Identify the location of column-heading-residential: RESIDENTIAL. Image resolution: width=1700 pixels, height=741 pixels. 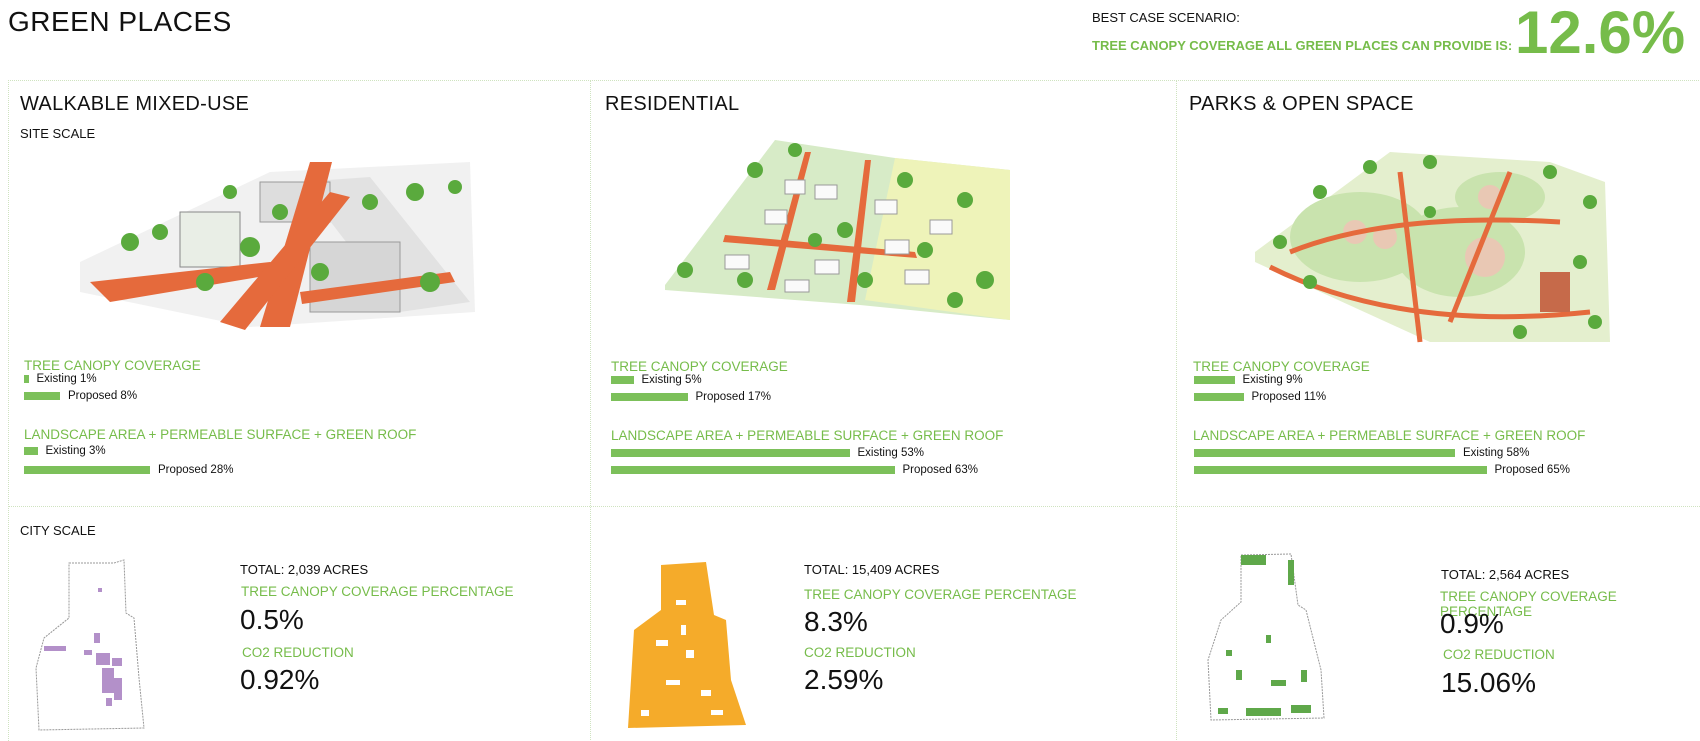
(672, 104).